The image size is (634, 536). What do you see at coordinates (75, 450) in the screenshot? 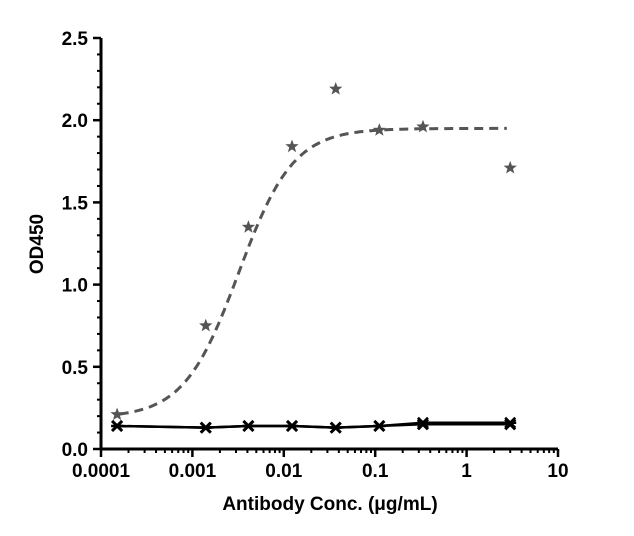
I see `y-tick-label: 0.0` at bounding box center [75, 450].